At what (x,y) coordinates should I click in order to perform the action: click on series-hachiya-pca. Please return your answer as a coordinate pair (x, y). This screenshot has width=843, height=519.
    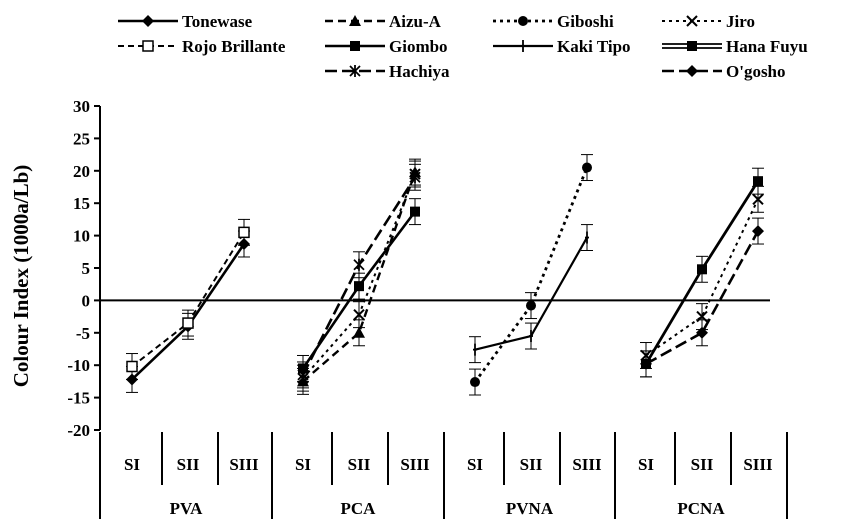
    Looking at the image, I should click on (359, 276).